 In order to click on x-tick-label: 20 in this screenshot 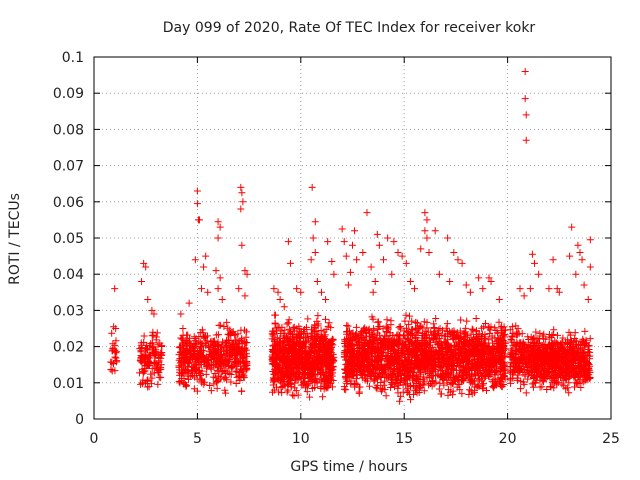, I will do `click(508, 439)`.